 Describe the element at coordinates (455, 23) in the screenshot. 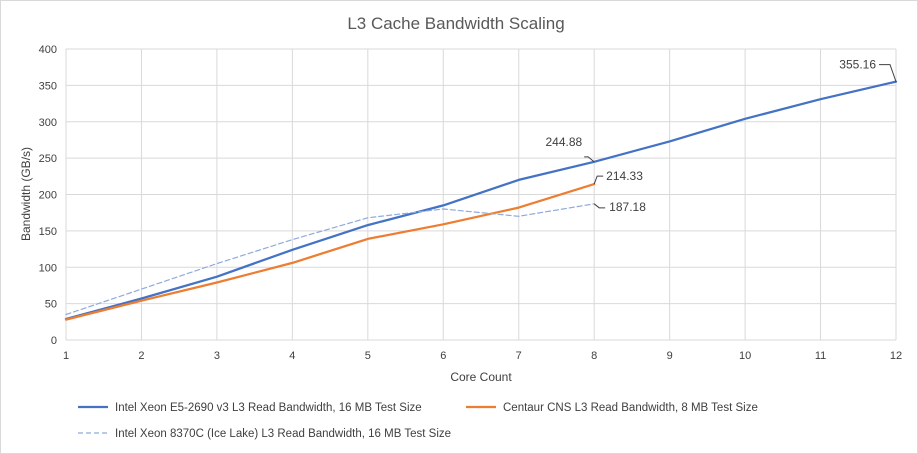

I see `chart-title: L3 Cache Bandwidth Scaling` at that location.